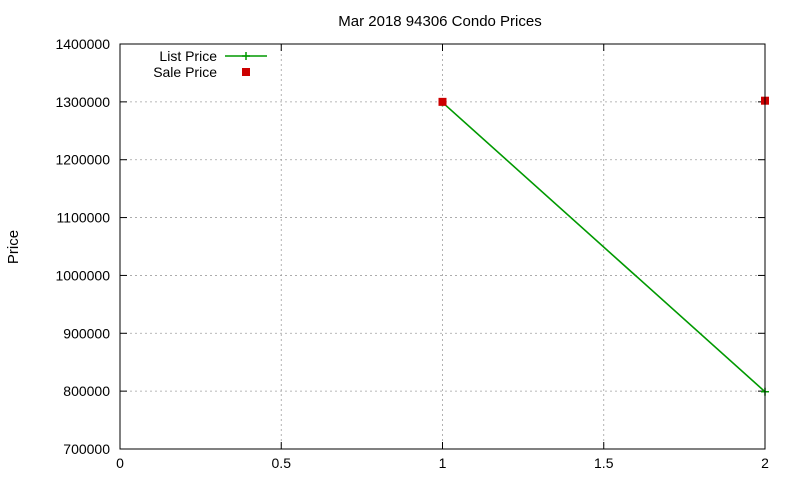  I want to click on y-tick-label: 1000000, so click(82, 275).